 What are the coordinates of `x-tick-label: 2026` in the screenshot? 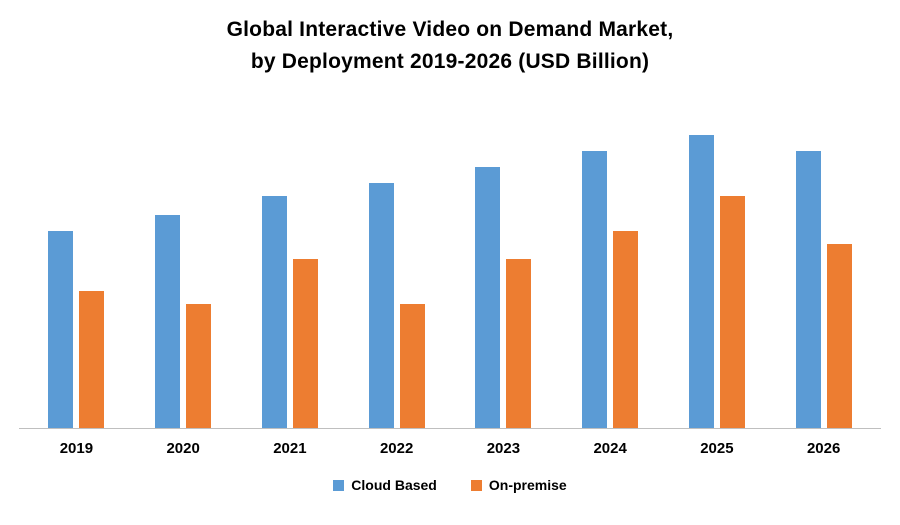 It's located at (823, 448).